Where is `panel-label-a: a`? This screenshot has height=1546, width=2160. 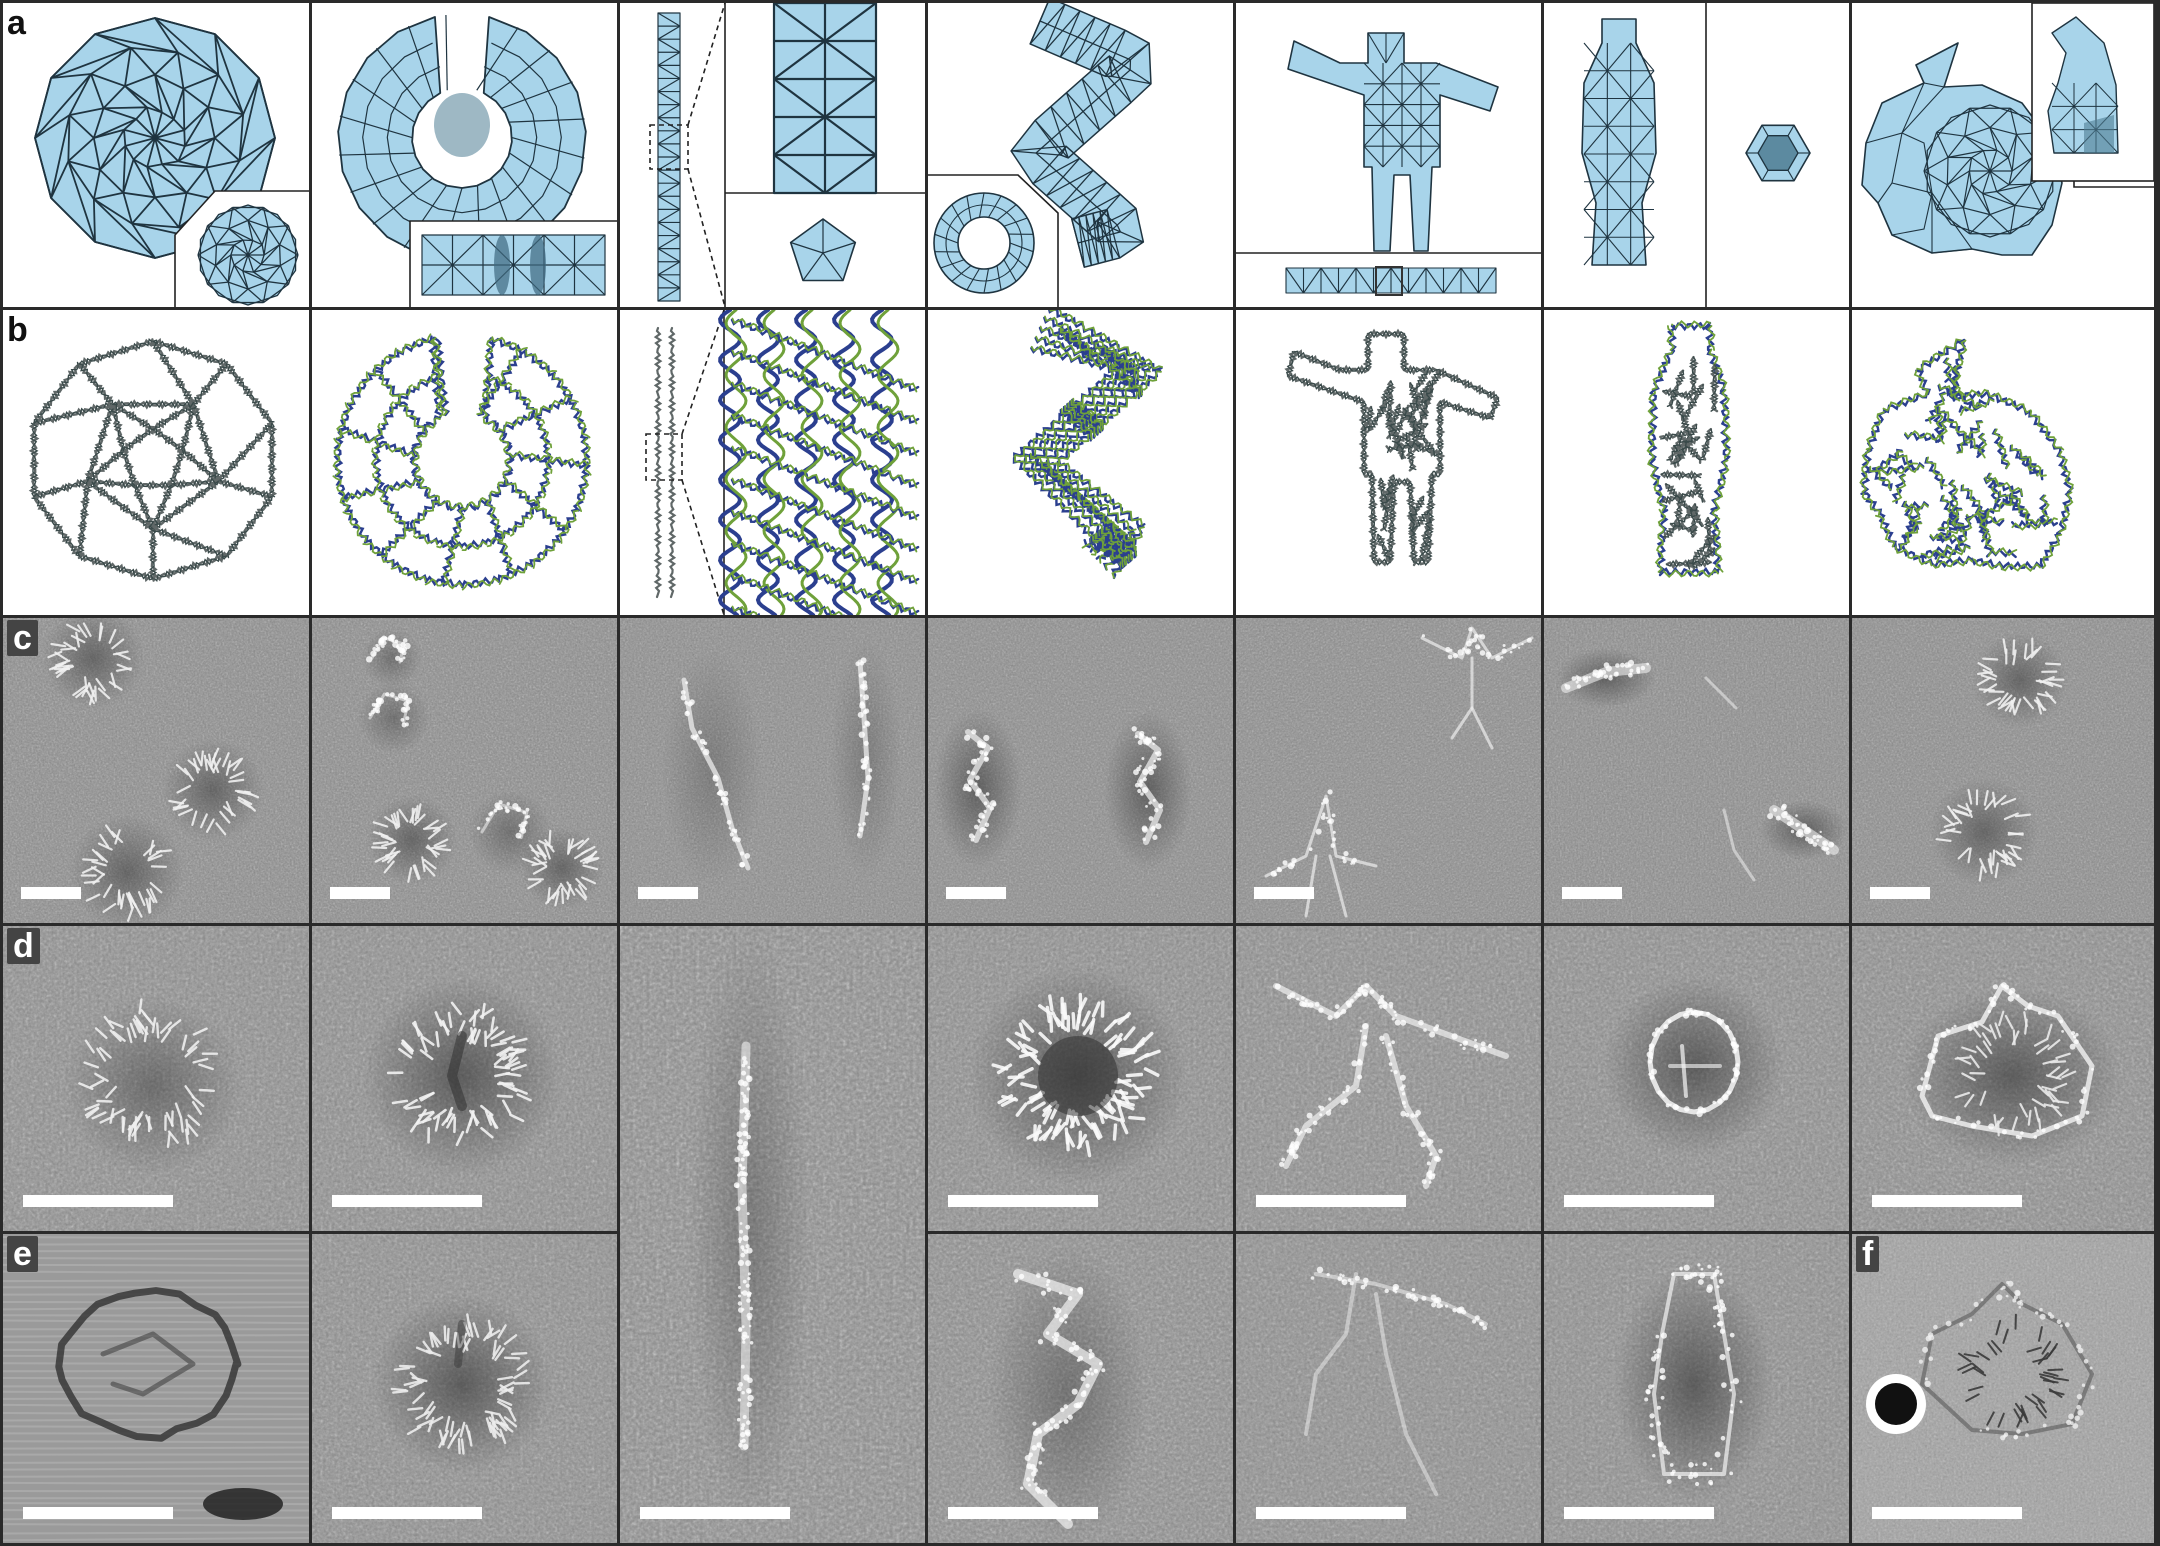
panel-label-a: a is located at coordinates (16, 23).